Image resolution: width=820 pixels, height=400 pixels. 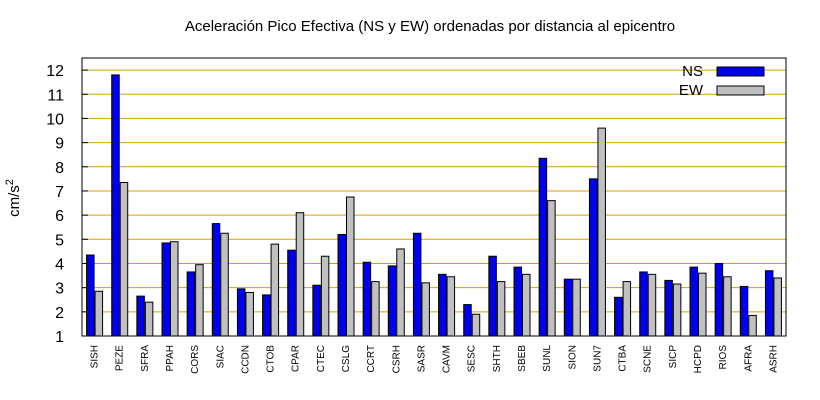 What do you see at coordinates (266, 315) in the screenshot?
I see `bar-ns-ctob` at bounding box center [266, 315].